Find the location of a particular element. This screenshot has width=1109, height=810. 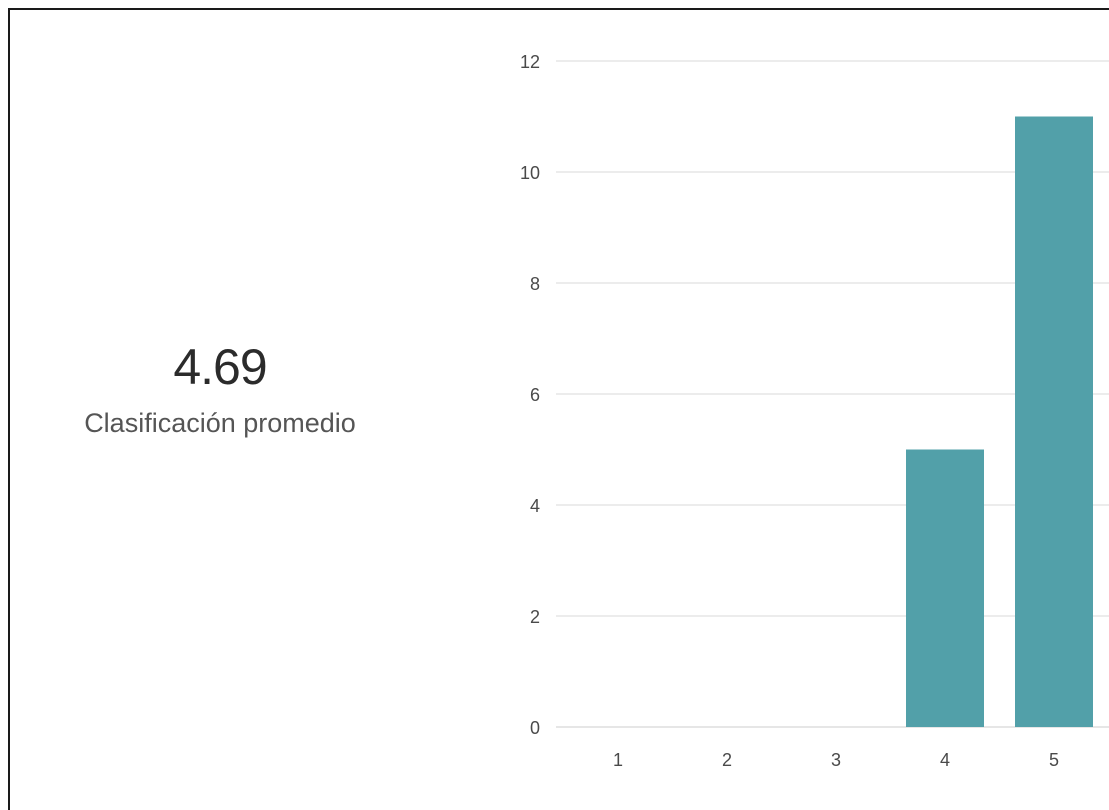

bar-layer is located at coordinates (999, 422).